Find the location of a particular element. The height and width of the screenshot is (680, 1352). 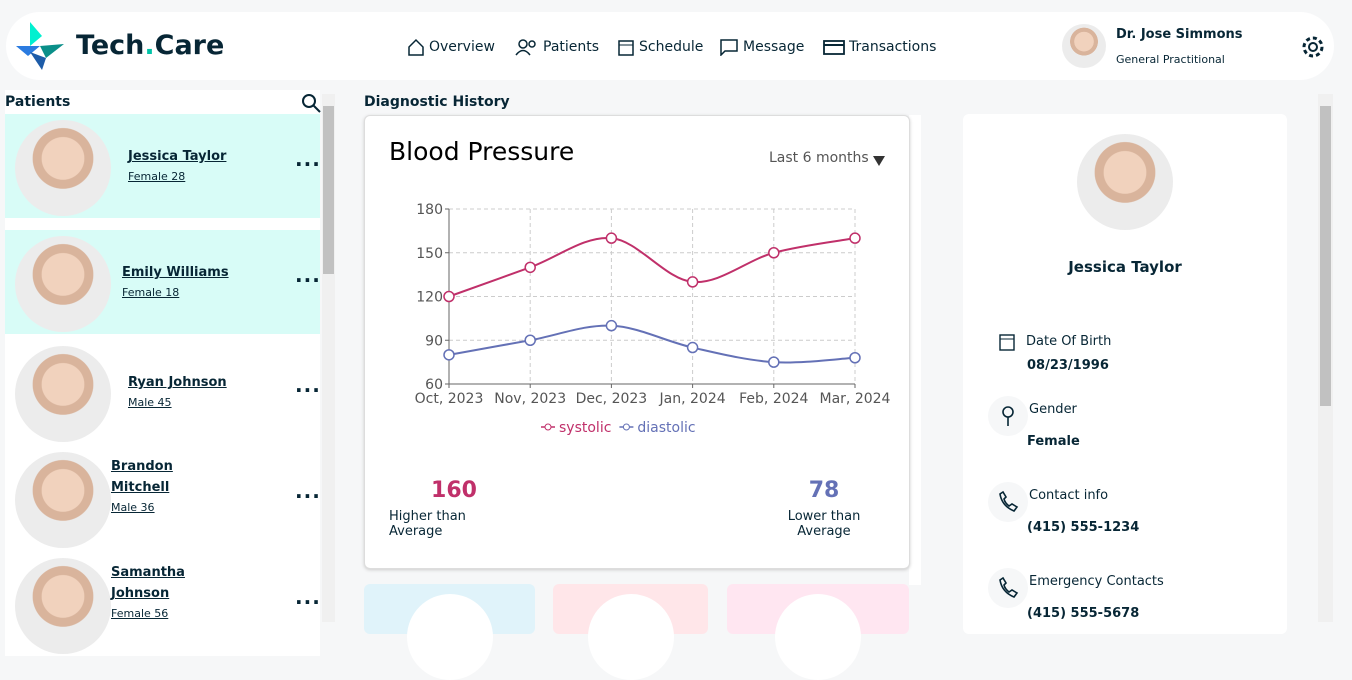

y-tick-label: 90 is located at coordinates (434, 341).